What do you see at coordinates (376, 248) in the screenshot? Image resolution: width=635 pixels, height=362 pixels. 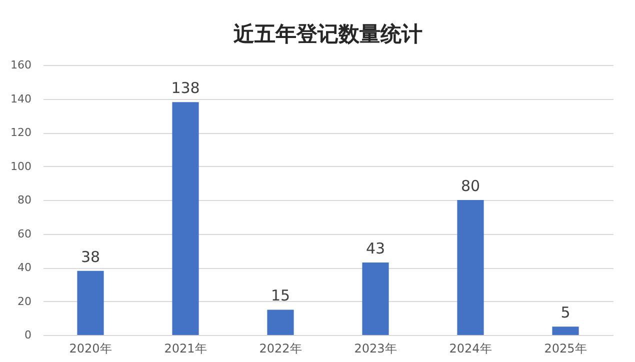 I see `data-label: 43` at bounding box center [376, 248].